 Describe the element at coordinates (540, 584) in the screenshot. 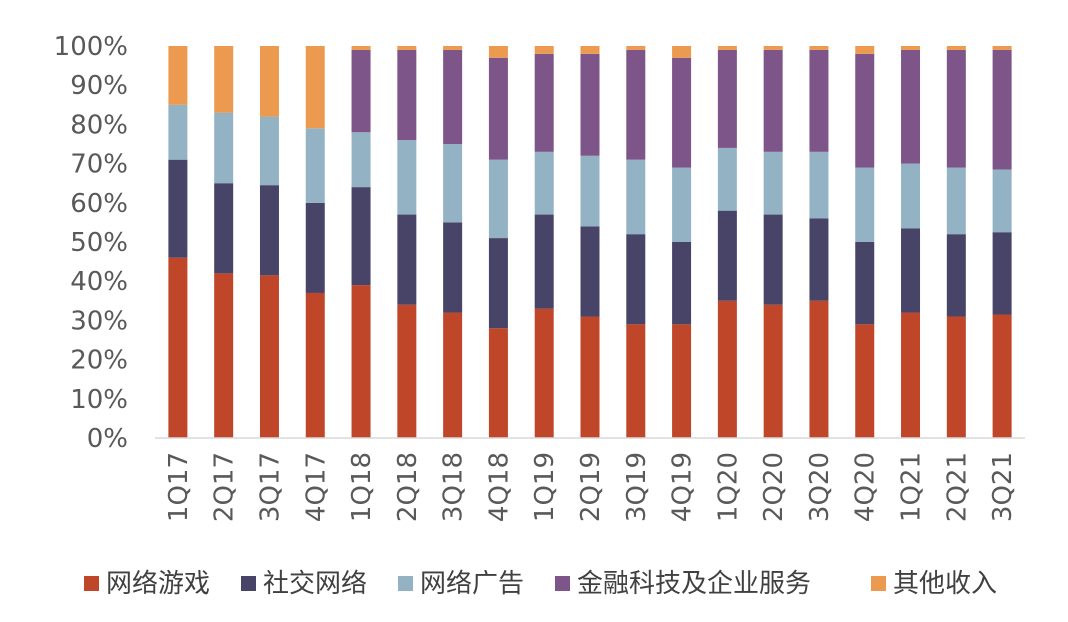

I see `legend: 网络游戏 社交网络 网络广告 金融科技及企业服务 其他收入` at that location.